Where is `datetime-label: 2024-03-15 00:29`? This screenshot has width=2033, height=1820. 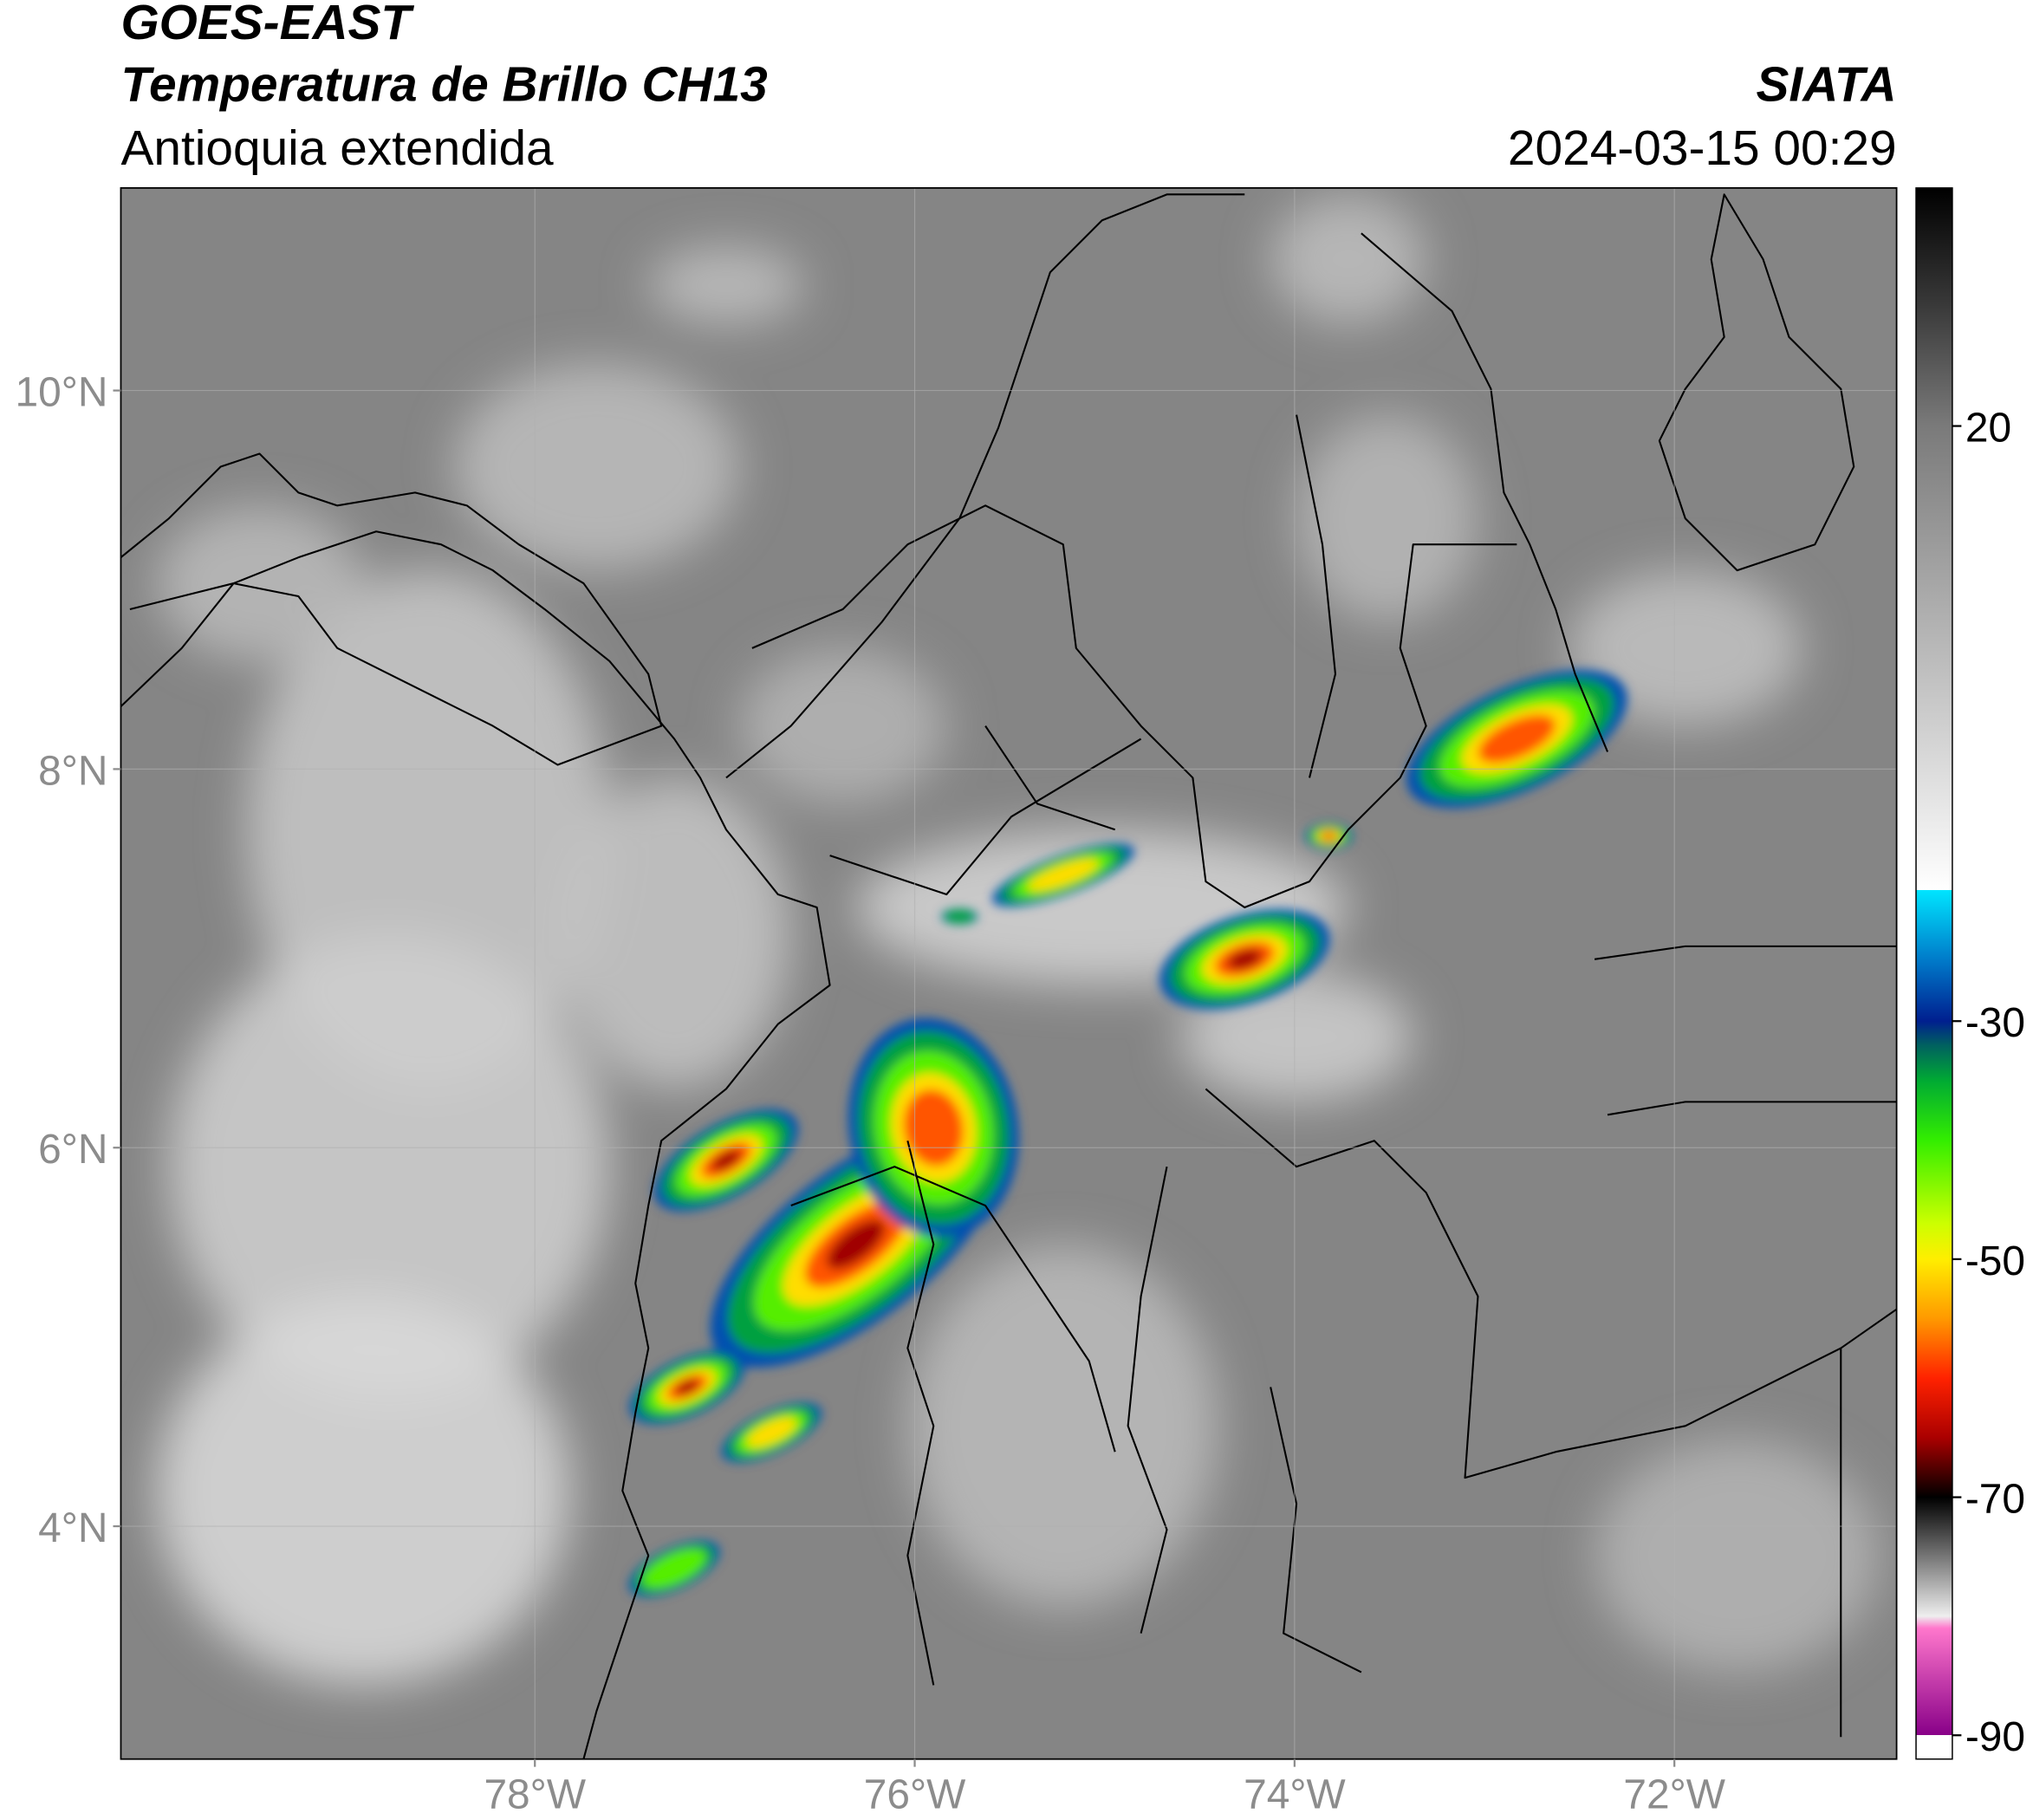
datetime-label: 2024-03-15 00:29 is located at coordinates (1702, 148).